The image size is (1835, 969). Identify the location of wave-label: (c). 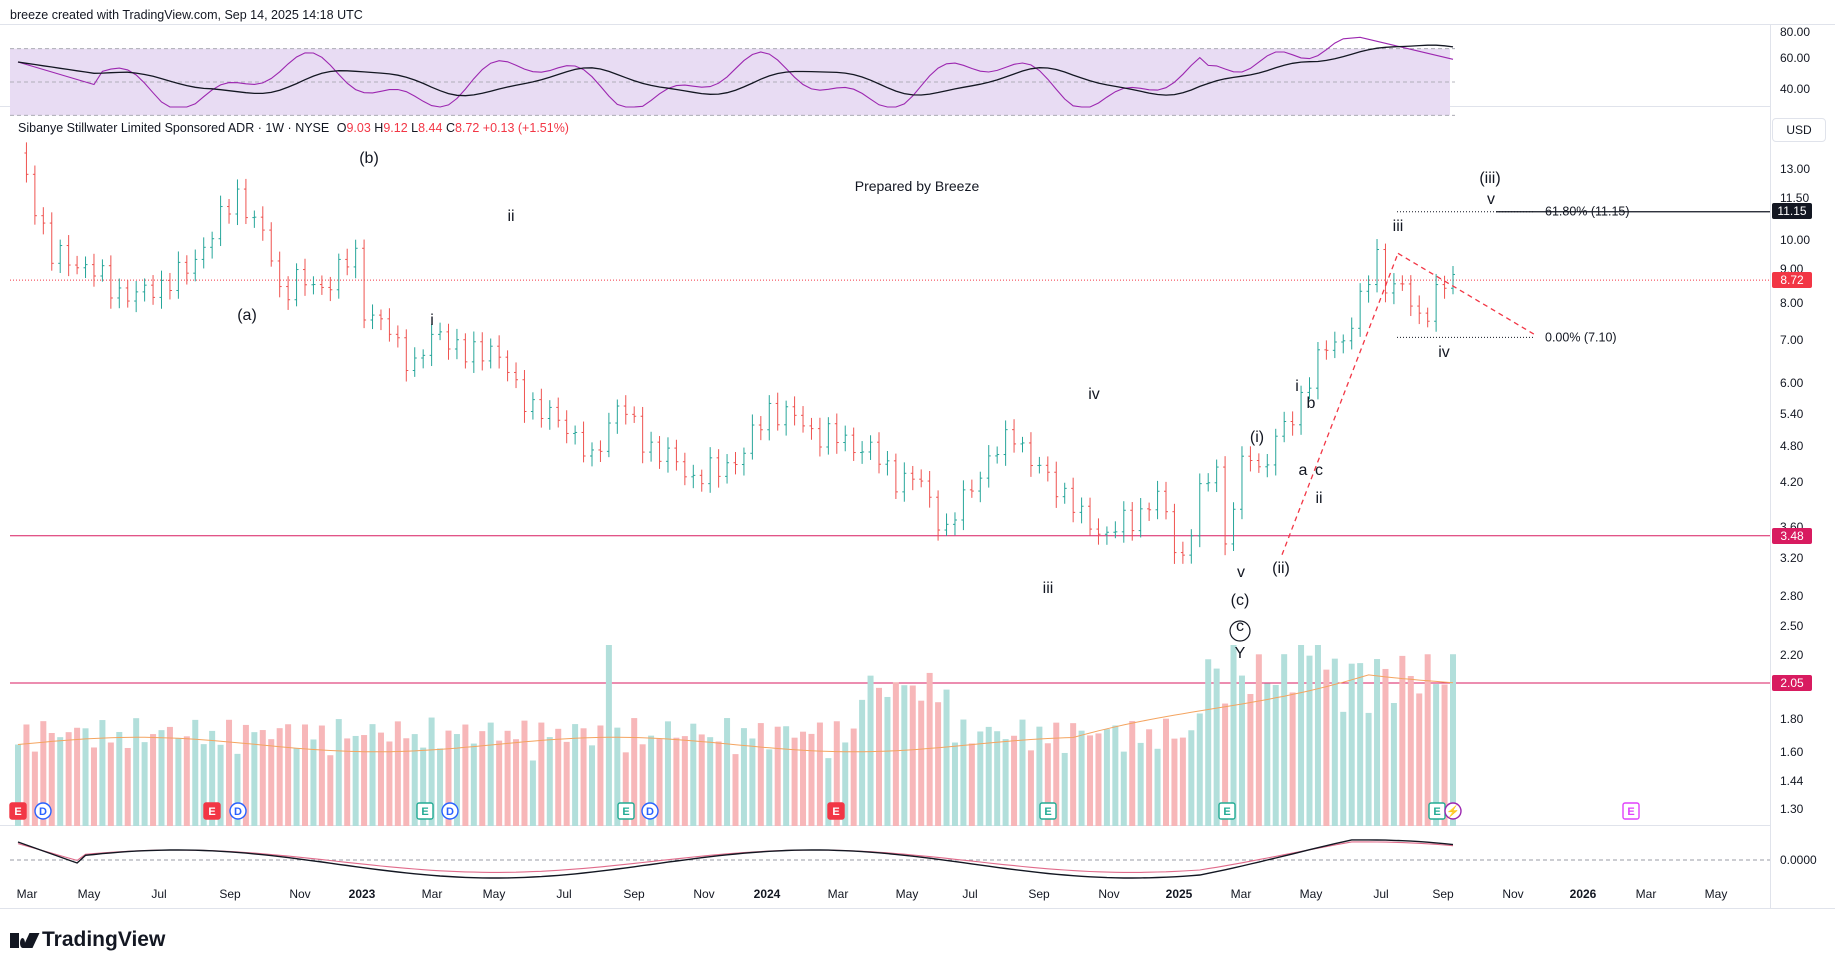
(1240, 600).